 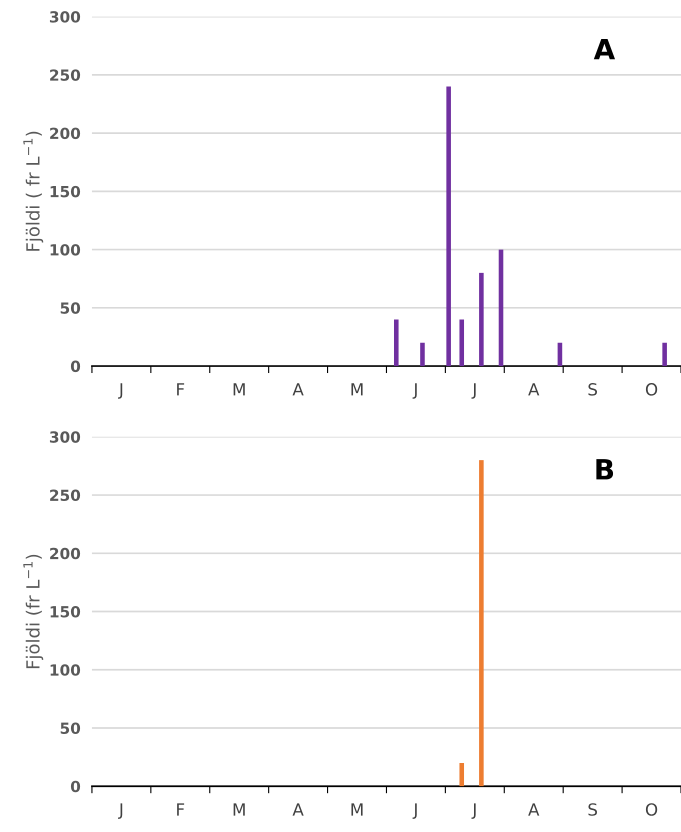 What do you see at coordinates (33, 191) in the screenshot?
I see `y-axis-title: Fjöldi ( fr L$^{−1}$)` at bounding box center [33, 191].